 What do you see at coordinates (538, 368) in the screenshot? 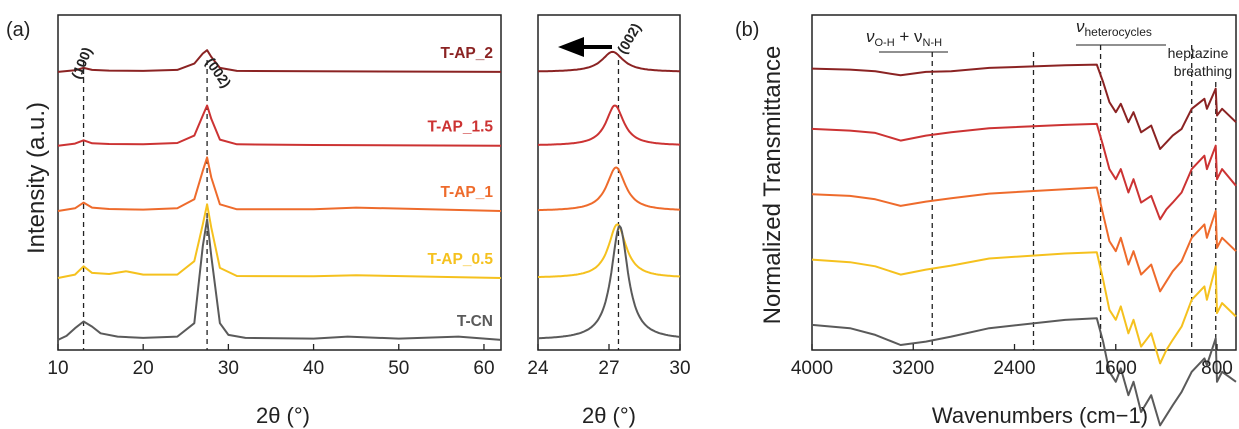
I see `inset-tick-label-24: 24` at bounding box center [538, 368].